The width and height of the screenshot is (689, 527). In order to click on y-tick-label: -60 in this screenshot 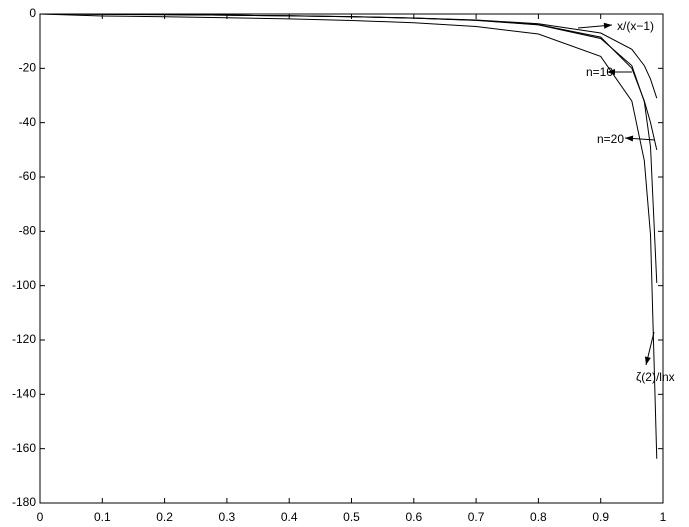, I will do `click(28, 176)`.